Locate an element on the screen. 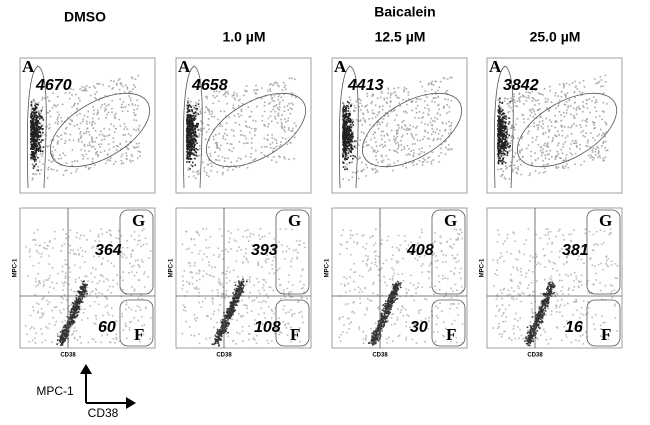  plot-frame is located at coordinates (243, 278).